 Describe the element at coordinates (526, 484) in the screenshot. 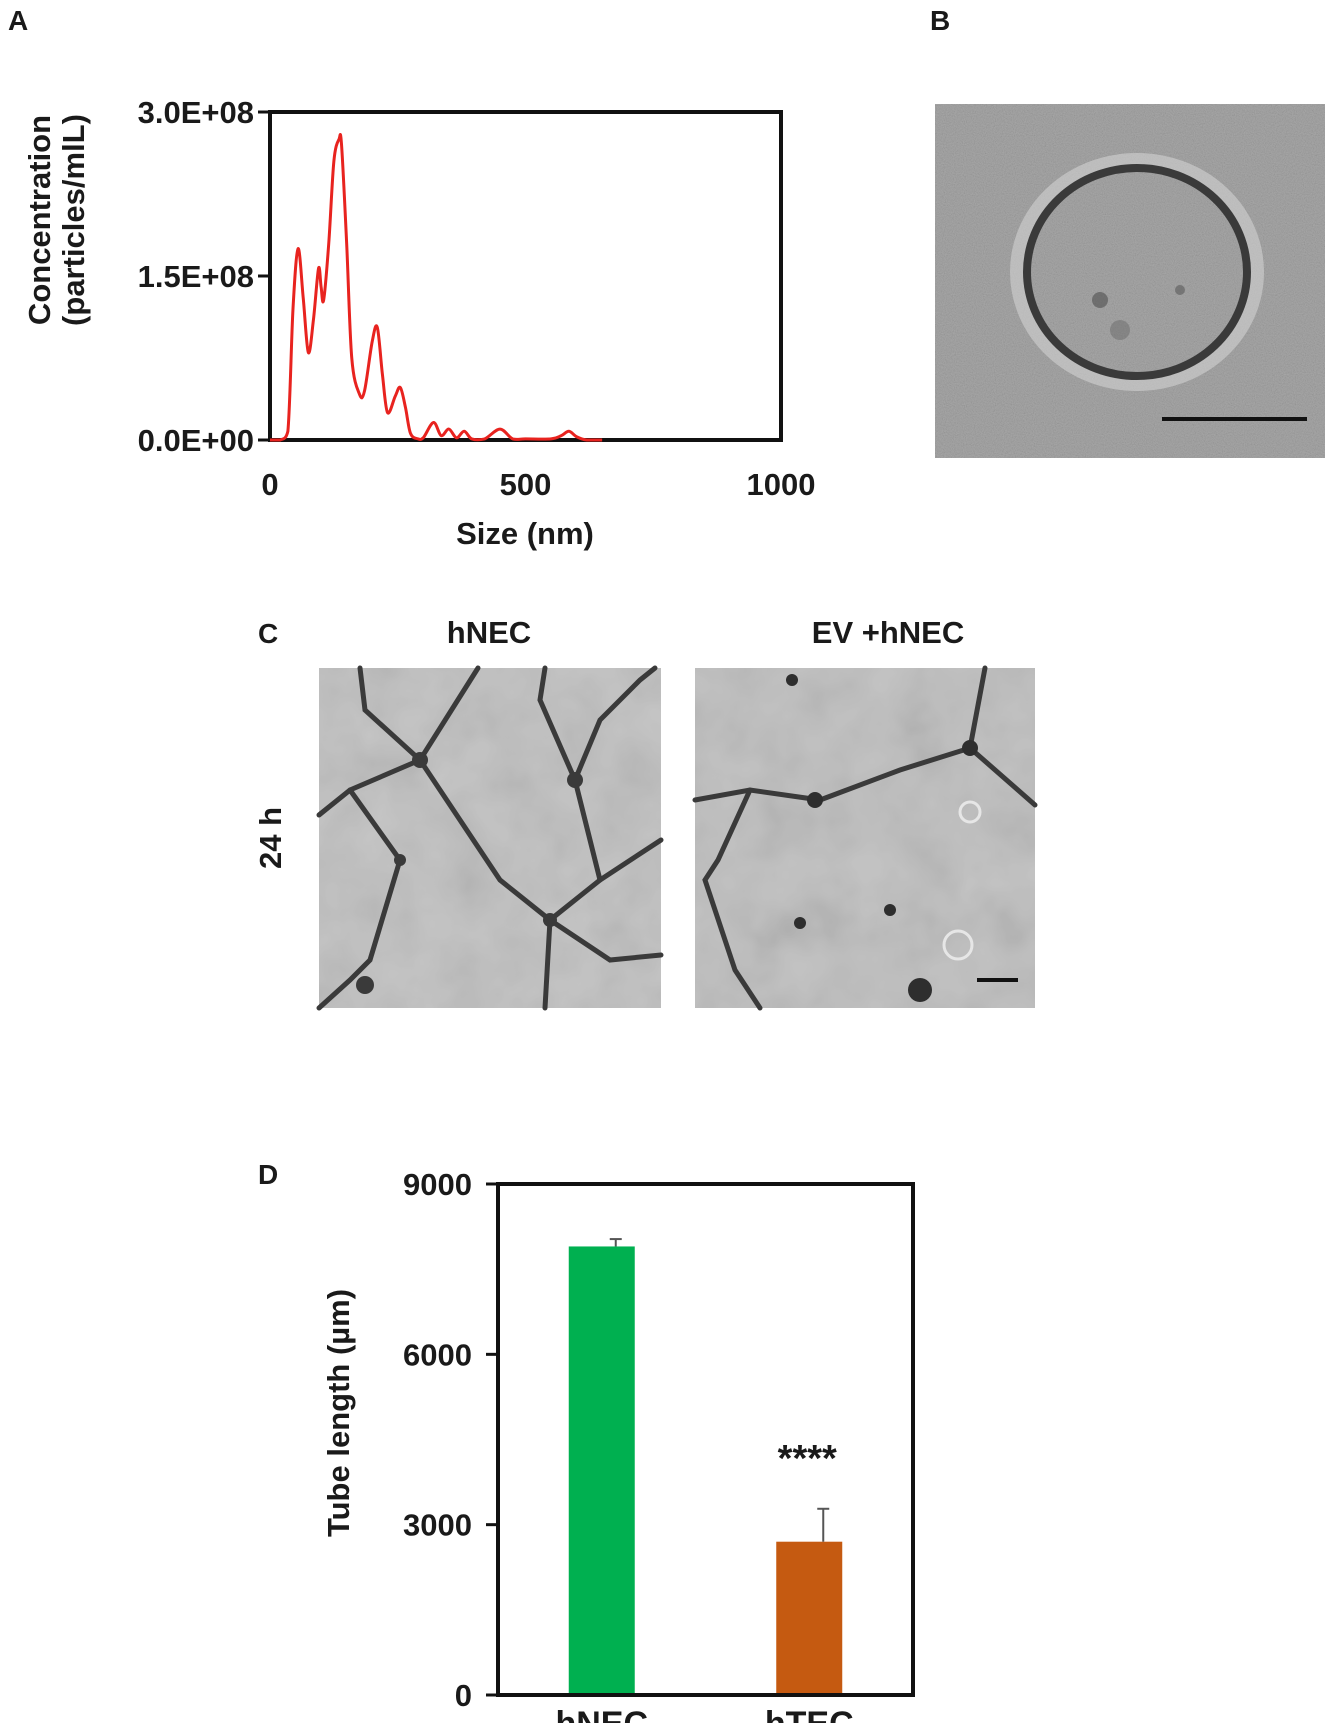

I see `panel-a-xtick-label: 500` at that location.